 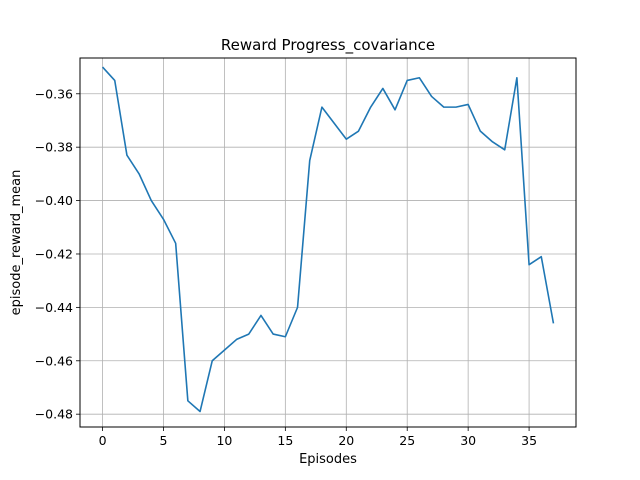 What do you see at coordinates (54, 253) in the screenshot?
I see `y-tick-label: −0.42` at bounding box center [54, 253].